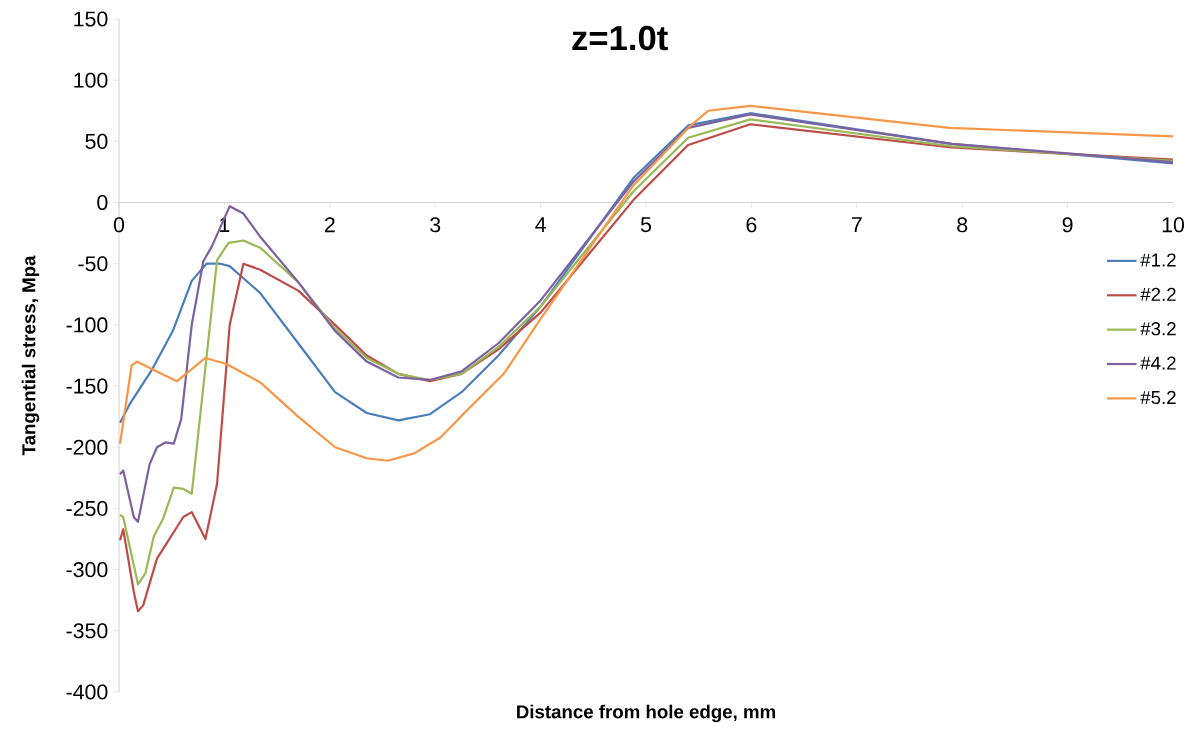 This screenshot has width=1200, height=731. I want to click on x-tick-label: 6, so click(751, 225).